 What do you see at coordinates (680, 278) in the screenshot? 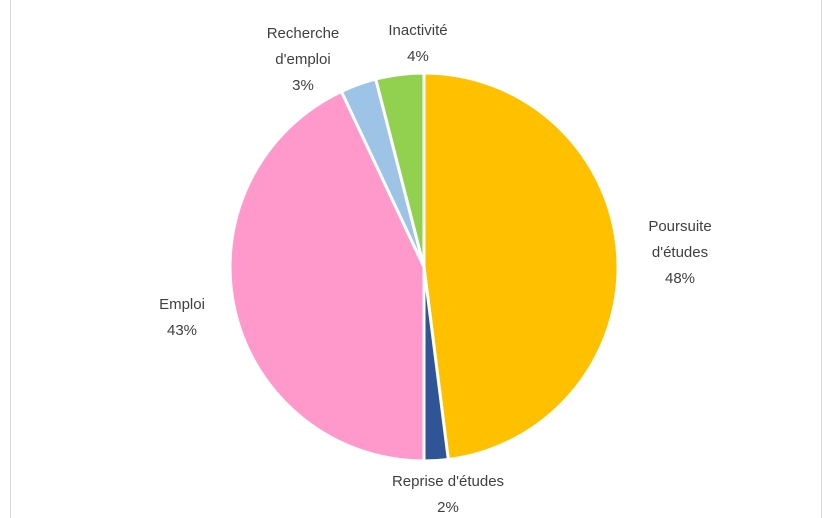
I see `value-label: 48%` at bounding box center [680, 278].